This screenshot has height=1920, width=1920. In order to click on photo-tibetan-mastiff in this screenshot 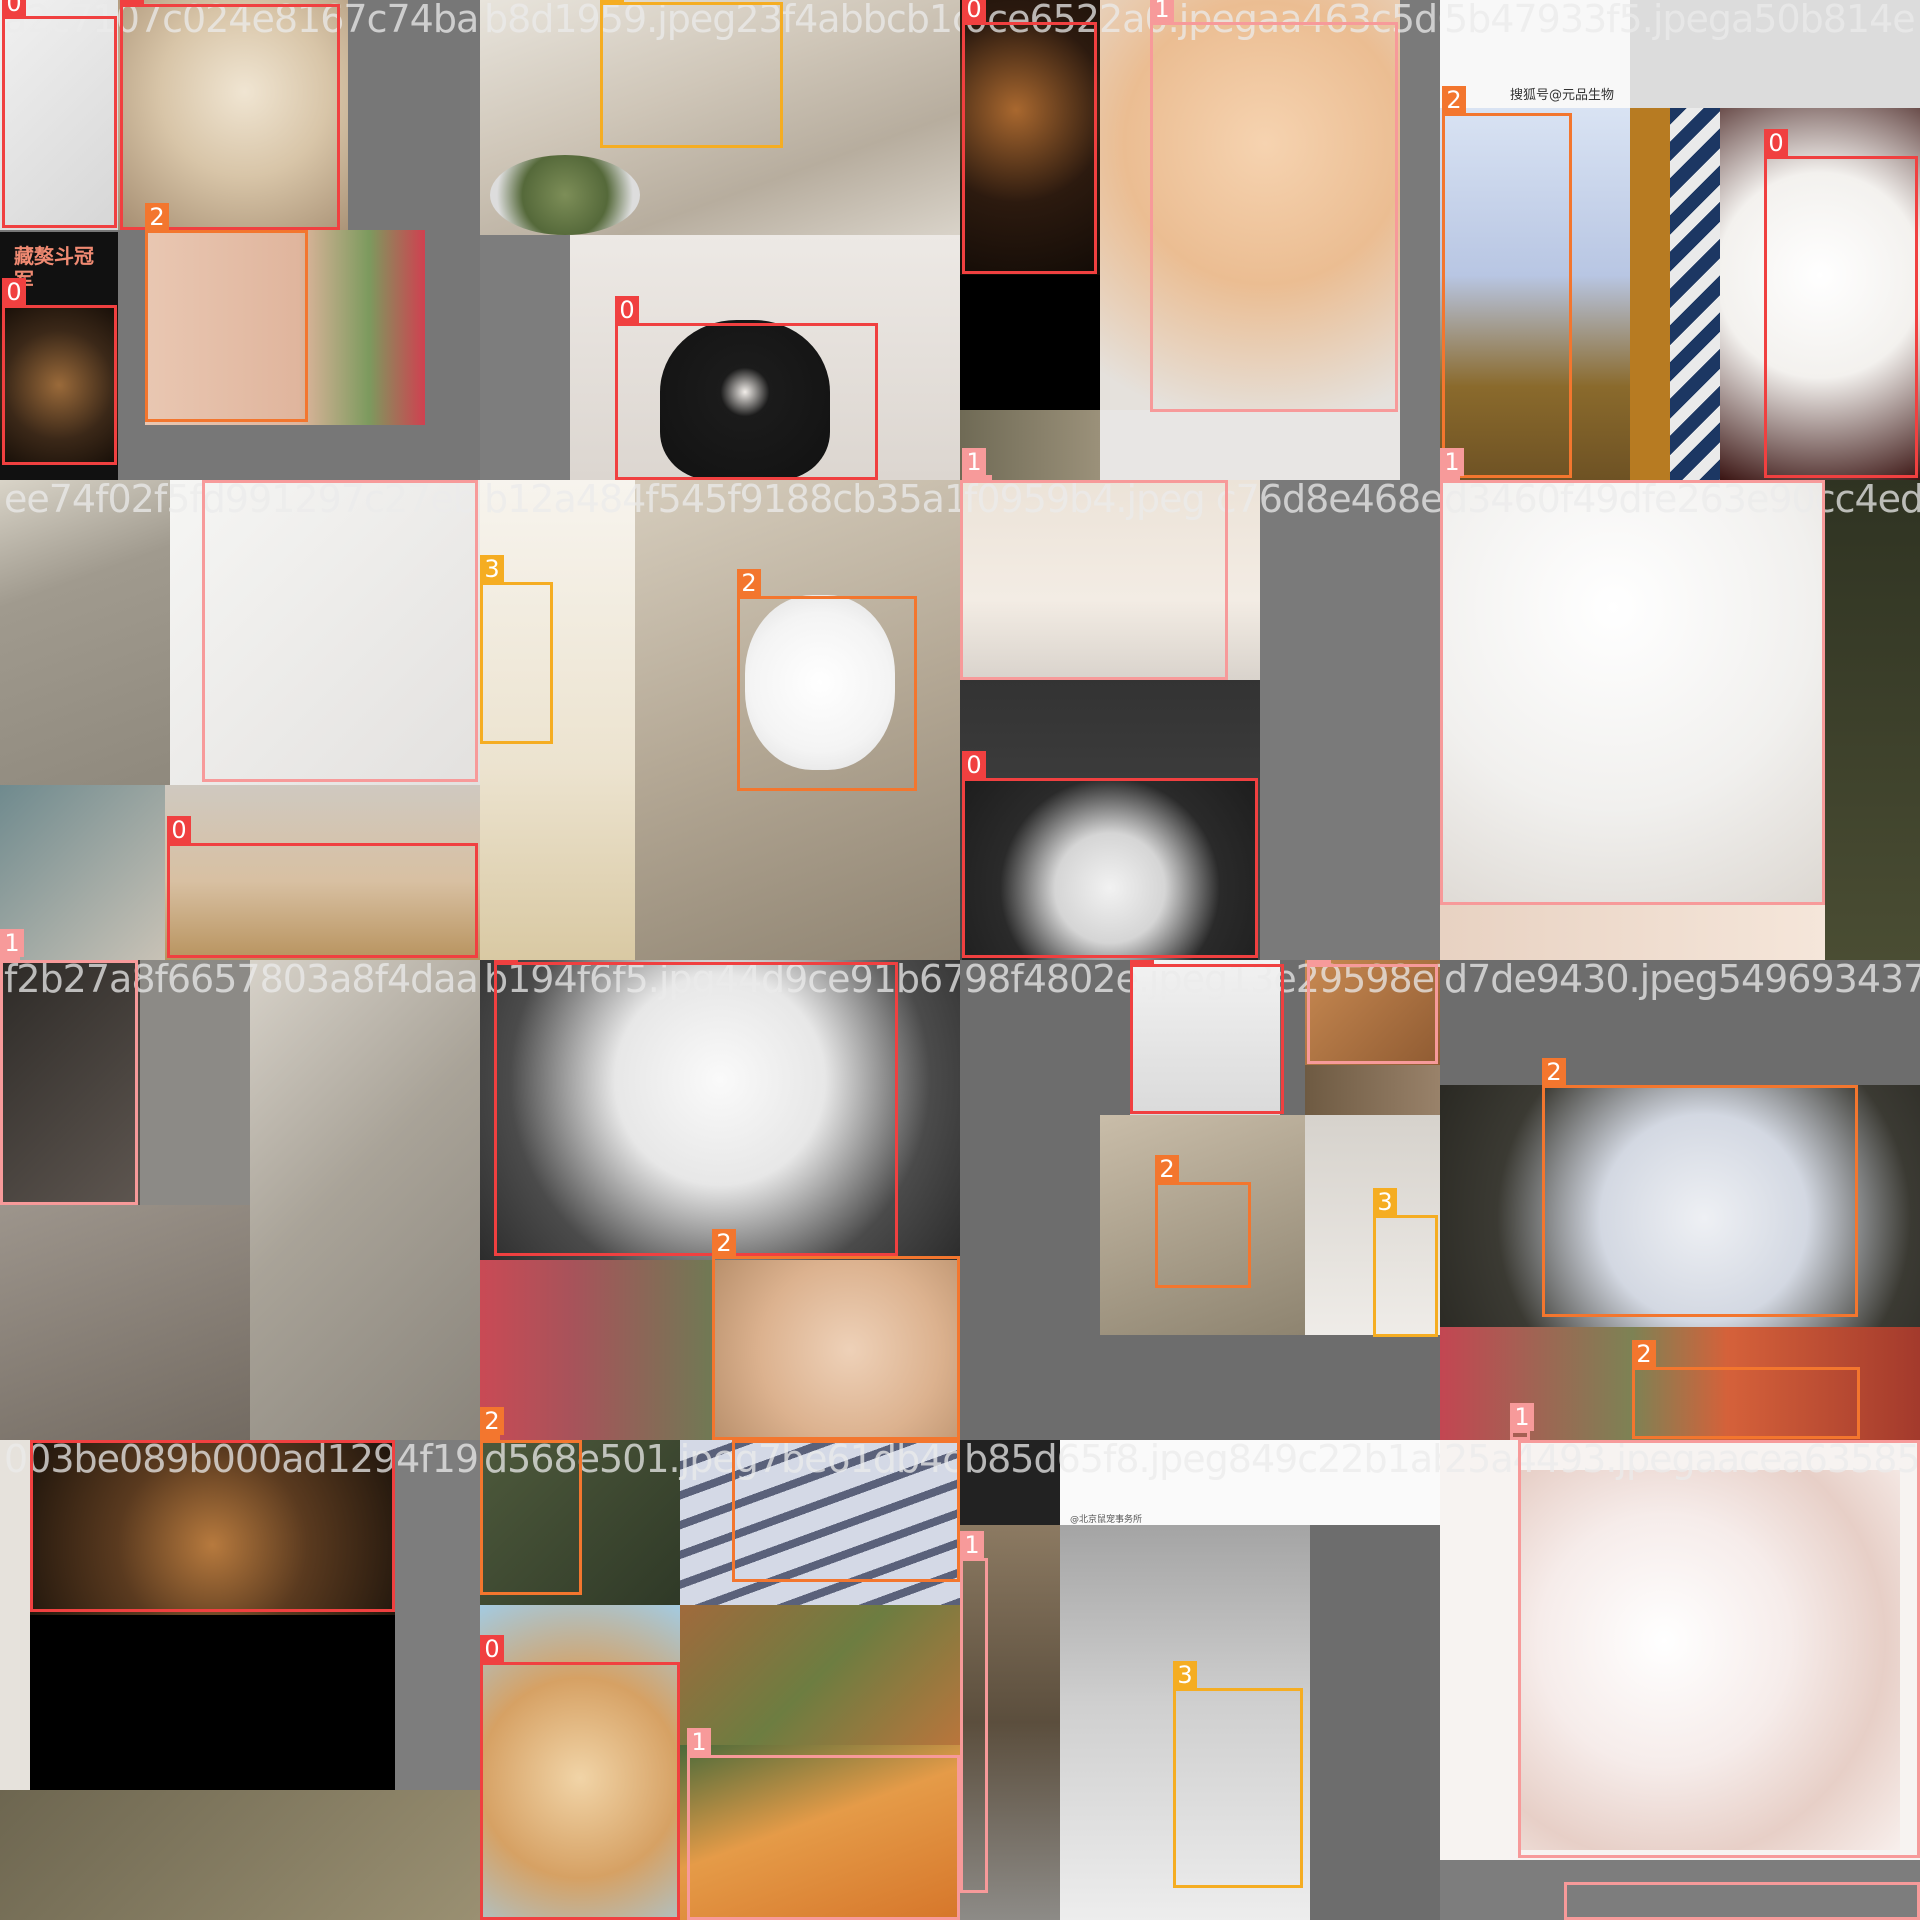, I will do `click(59, 385)`.